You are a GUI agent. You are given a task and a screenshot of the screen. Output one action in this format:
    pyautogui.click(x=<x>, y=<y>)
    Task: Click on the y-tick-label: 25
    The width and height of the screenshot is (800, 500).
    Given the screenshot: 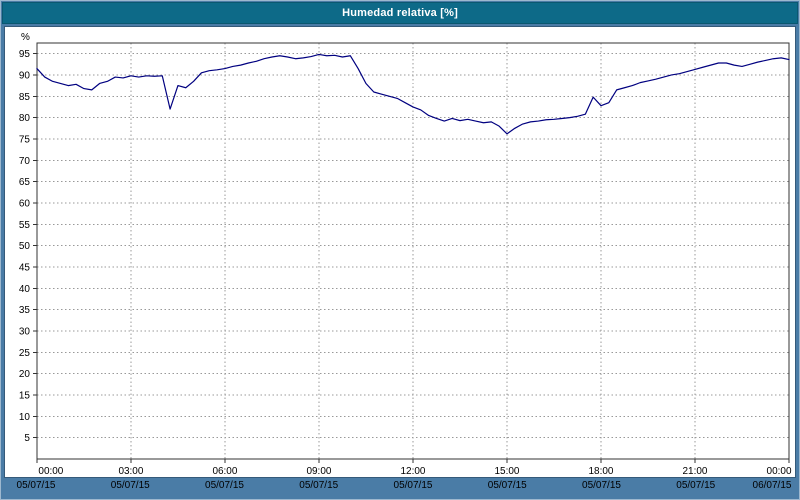 What is the action you would take?
    pyautogui.click(x=25, y=353)
    